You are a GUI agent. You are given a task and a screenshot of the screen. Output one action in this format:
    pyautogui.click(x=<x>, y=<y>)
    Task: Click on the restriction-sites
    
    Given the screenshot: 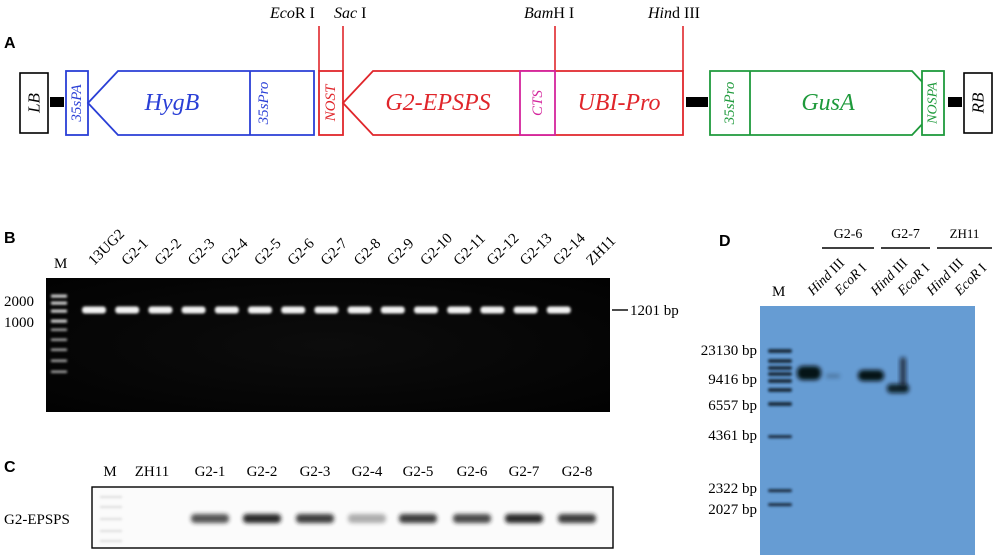 What is the action you would take?
    pyautogui.click(x=501, y=48)
    